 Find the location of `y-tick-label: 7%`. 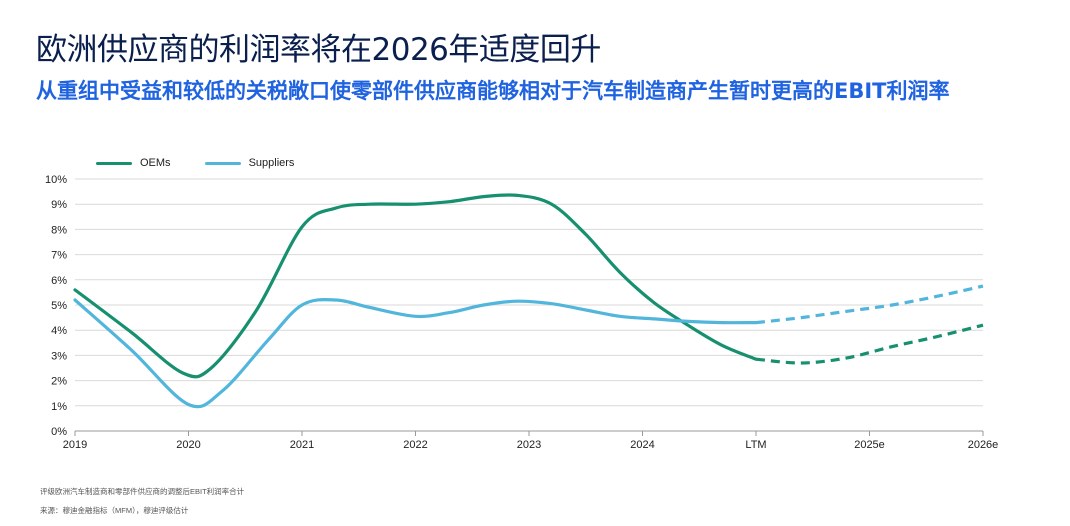

y-tick-label: 7% is located at coordinates (59, 256).